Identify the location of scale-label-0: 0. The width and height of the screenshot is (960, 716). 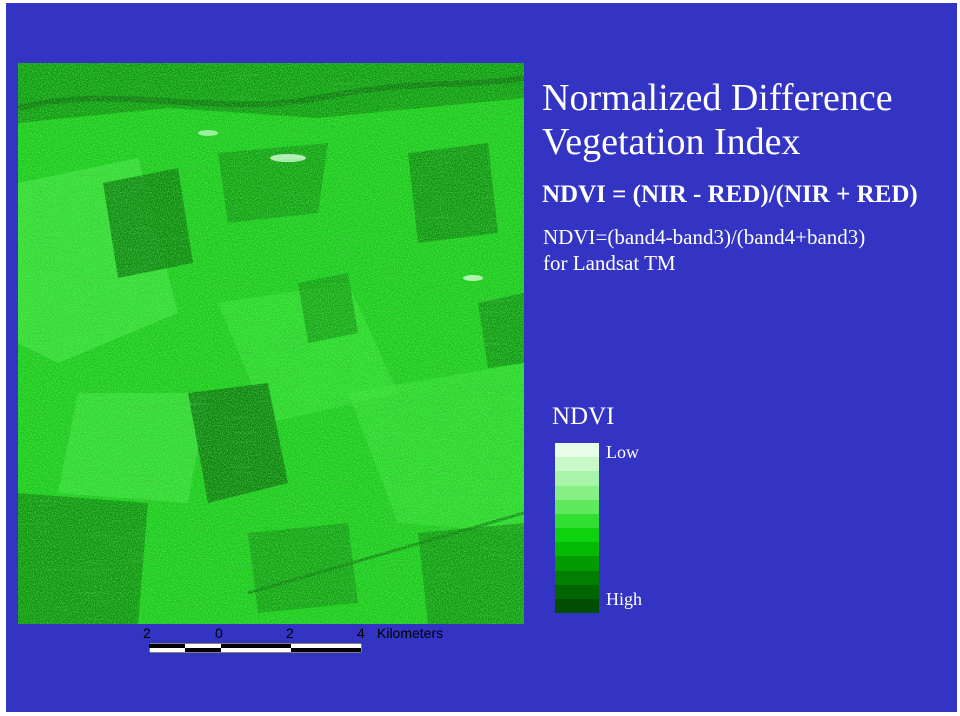
(219, 633).